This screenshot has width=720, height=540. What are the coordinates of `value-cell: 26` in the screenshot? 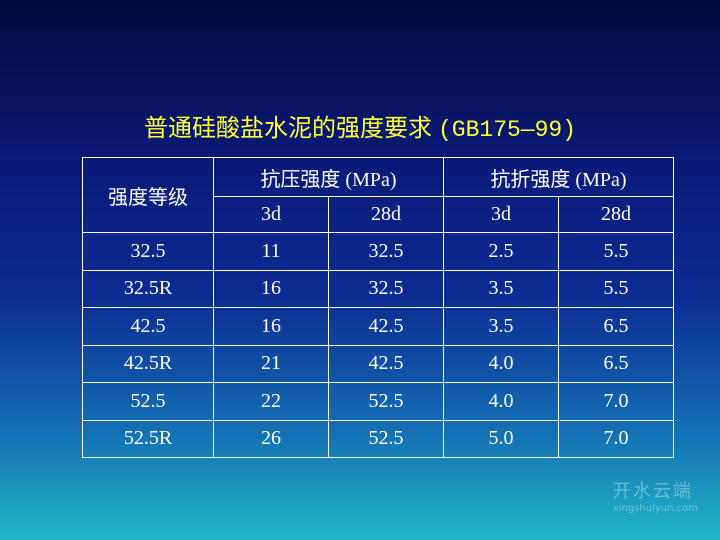 It's located at (271, 438).